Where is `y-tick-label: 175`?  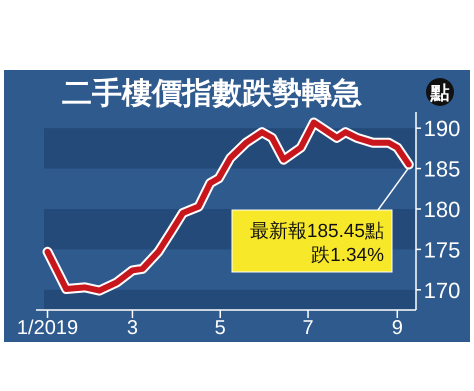
y-tick-label: 175 is located at coordinates (442, 249).